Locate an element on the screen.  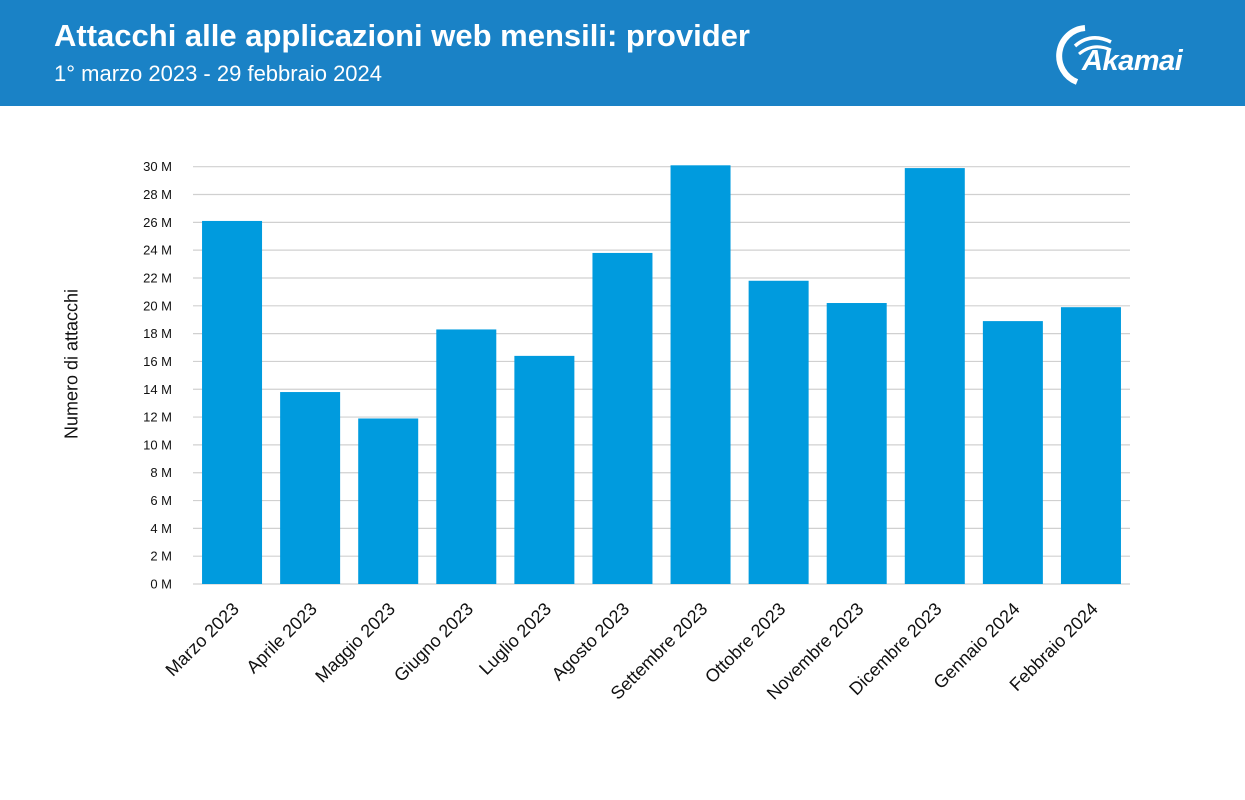
akamai-wave-icon is located at coordinates (1084, 55).